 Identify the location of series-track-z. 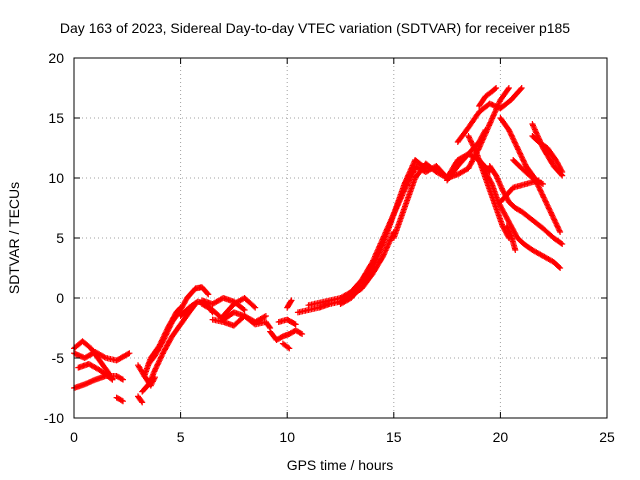
(489, 115).